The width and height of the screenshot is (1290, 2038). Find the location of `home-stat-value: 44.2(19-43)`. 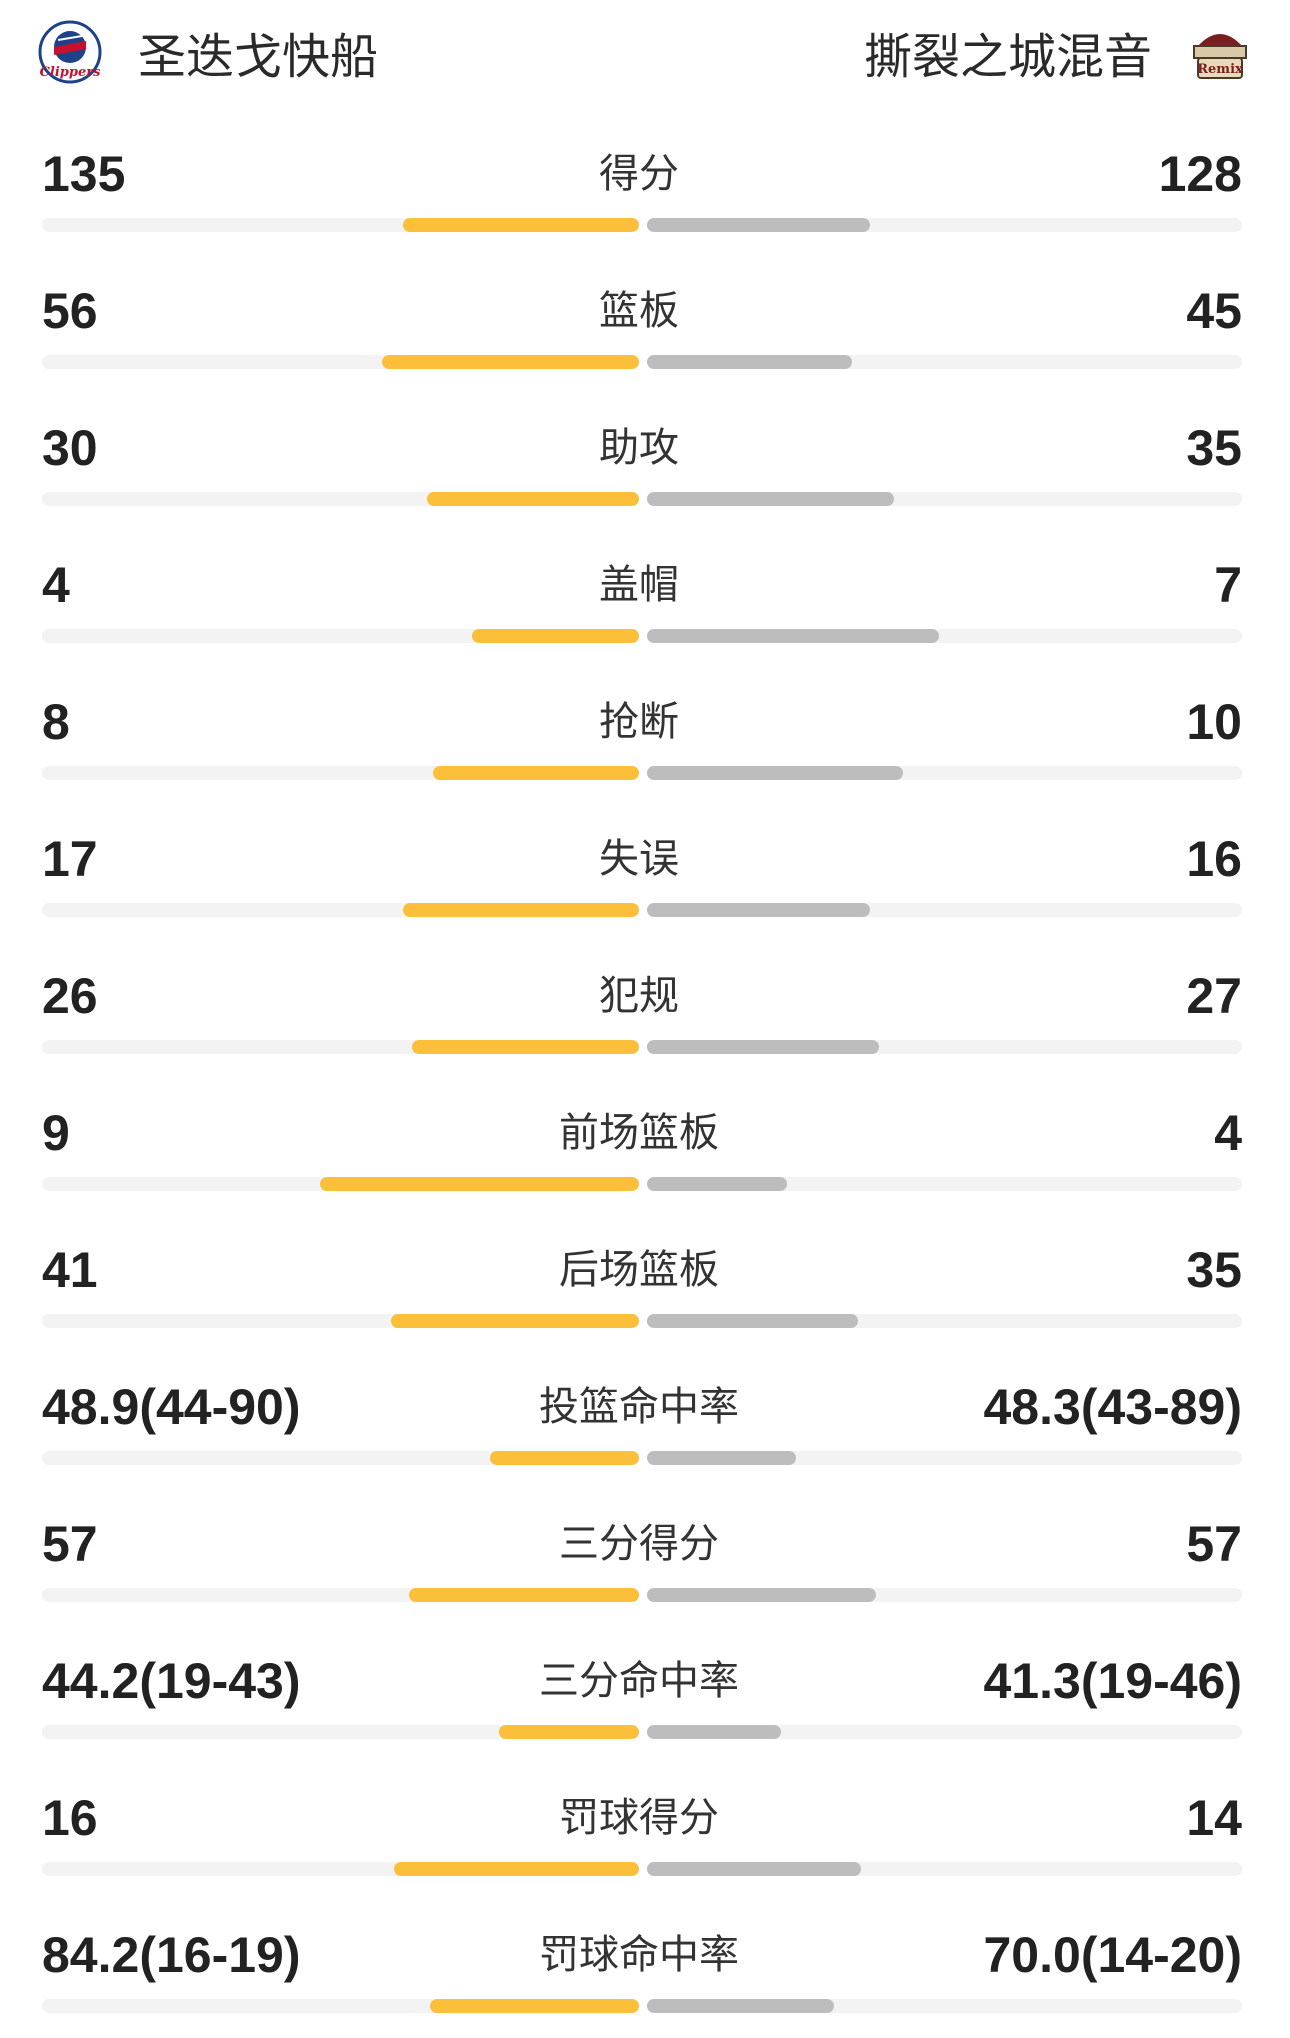

home-stat-value: 44.2(19-43) is located at coordinates (171, 1681).